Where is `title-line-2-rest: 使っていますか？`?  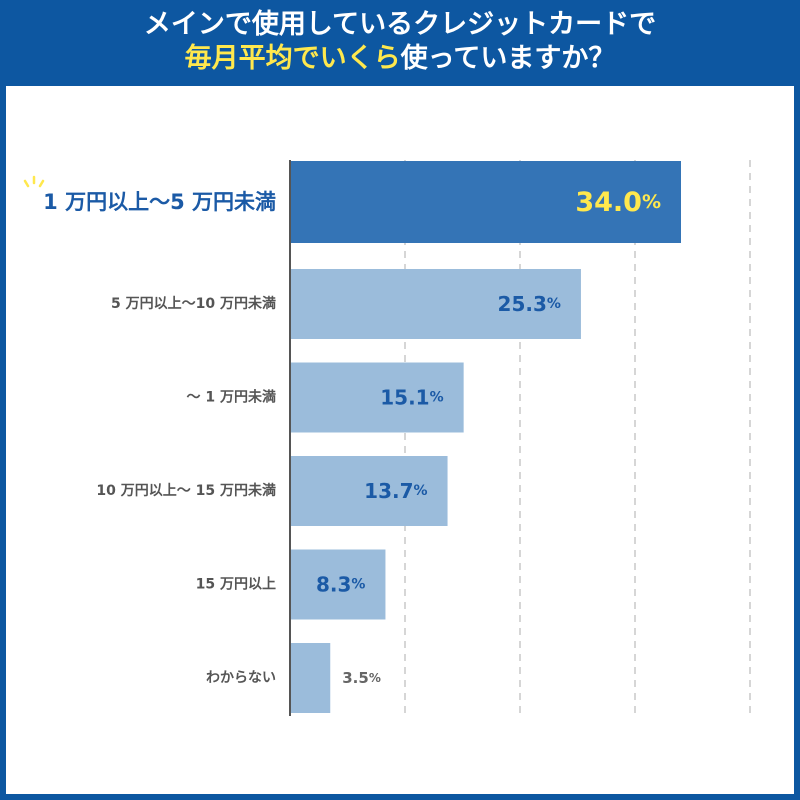
title-line-2-rest: 使っていますか？ is located at coordinates (508, 58).